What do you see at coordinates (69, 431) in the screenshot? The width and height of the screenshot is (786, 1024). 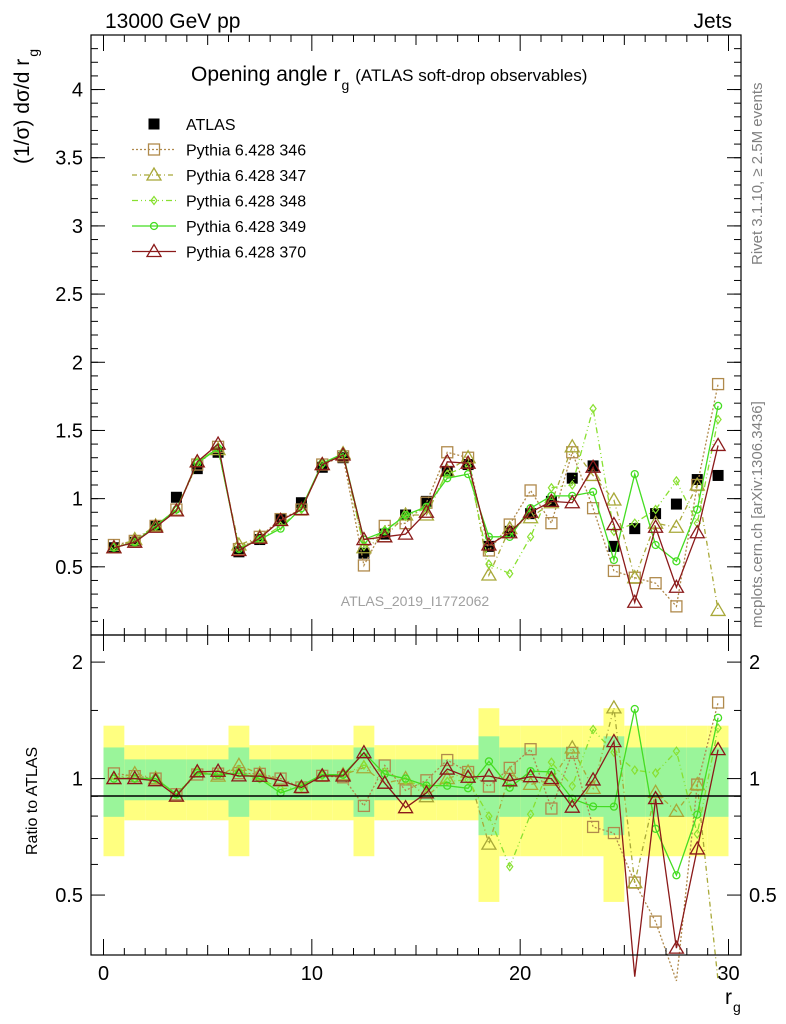 I see `y-tick-label: 1.5` at bounding box center [69, 431].